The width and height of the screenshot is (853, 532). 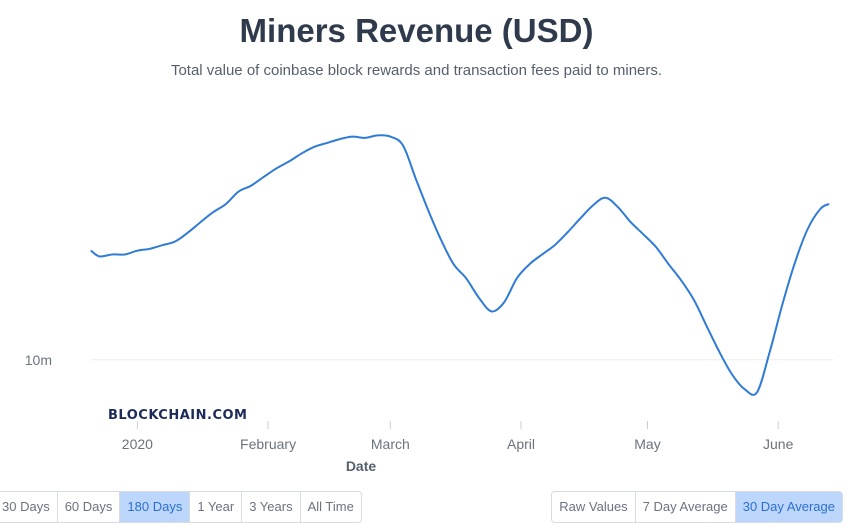 I want to click on x-tick-label: May, so click(x=647, y=444).